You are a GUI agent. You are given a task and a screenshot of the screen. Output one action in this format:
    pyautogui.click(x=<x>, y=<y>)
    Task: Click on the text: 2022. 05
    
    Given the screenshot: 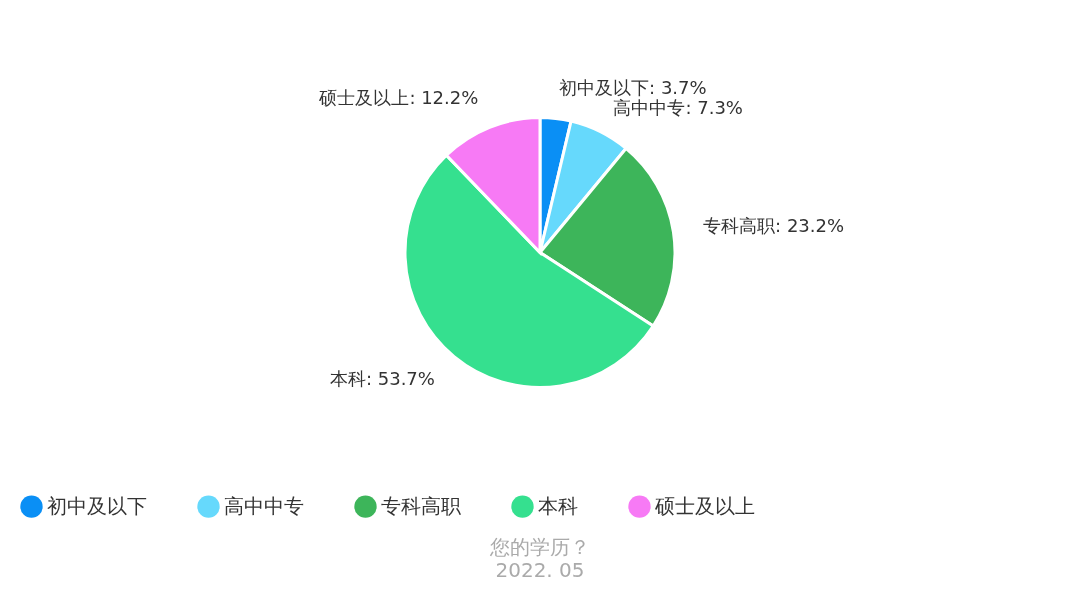 What is the action you would take?
    pyautogui.click(x=540, y=570)
    